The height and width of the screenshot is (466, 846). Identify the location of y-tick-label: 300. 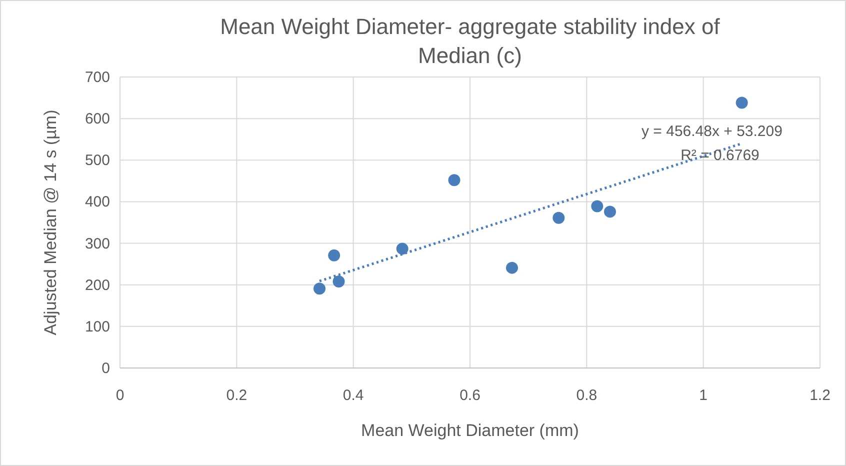
(97, 243).